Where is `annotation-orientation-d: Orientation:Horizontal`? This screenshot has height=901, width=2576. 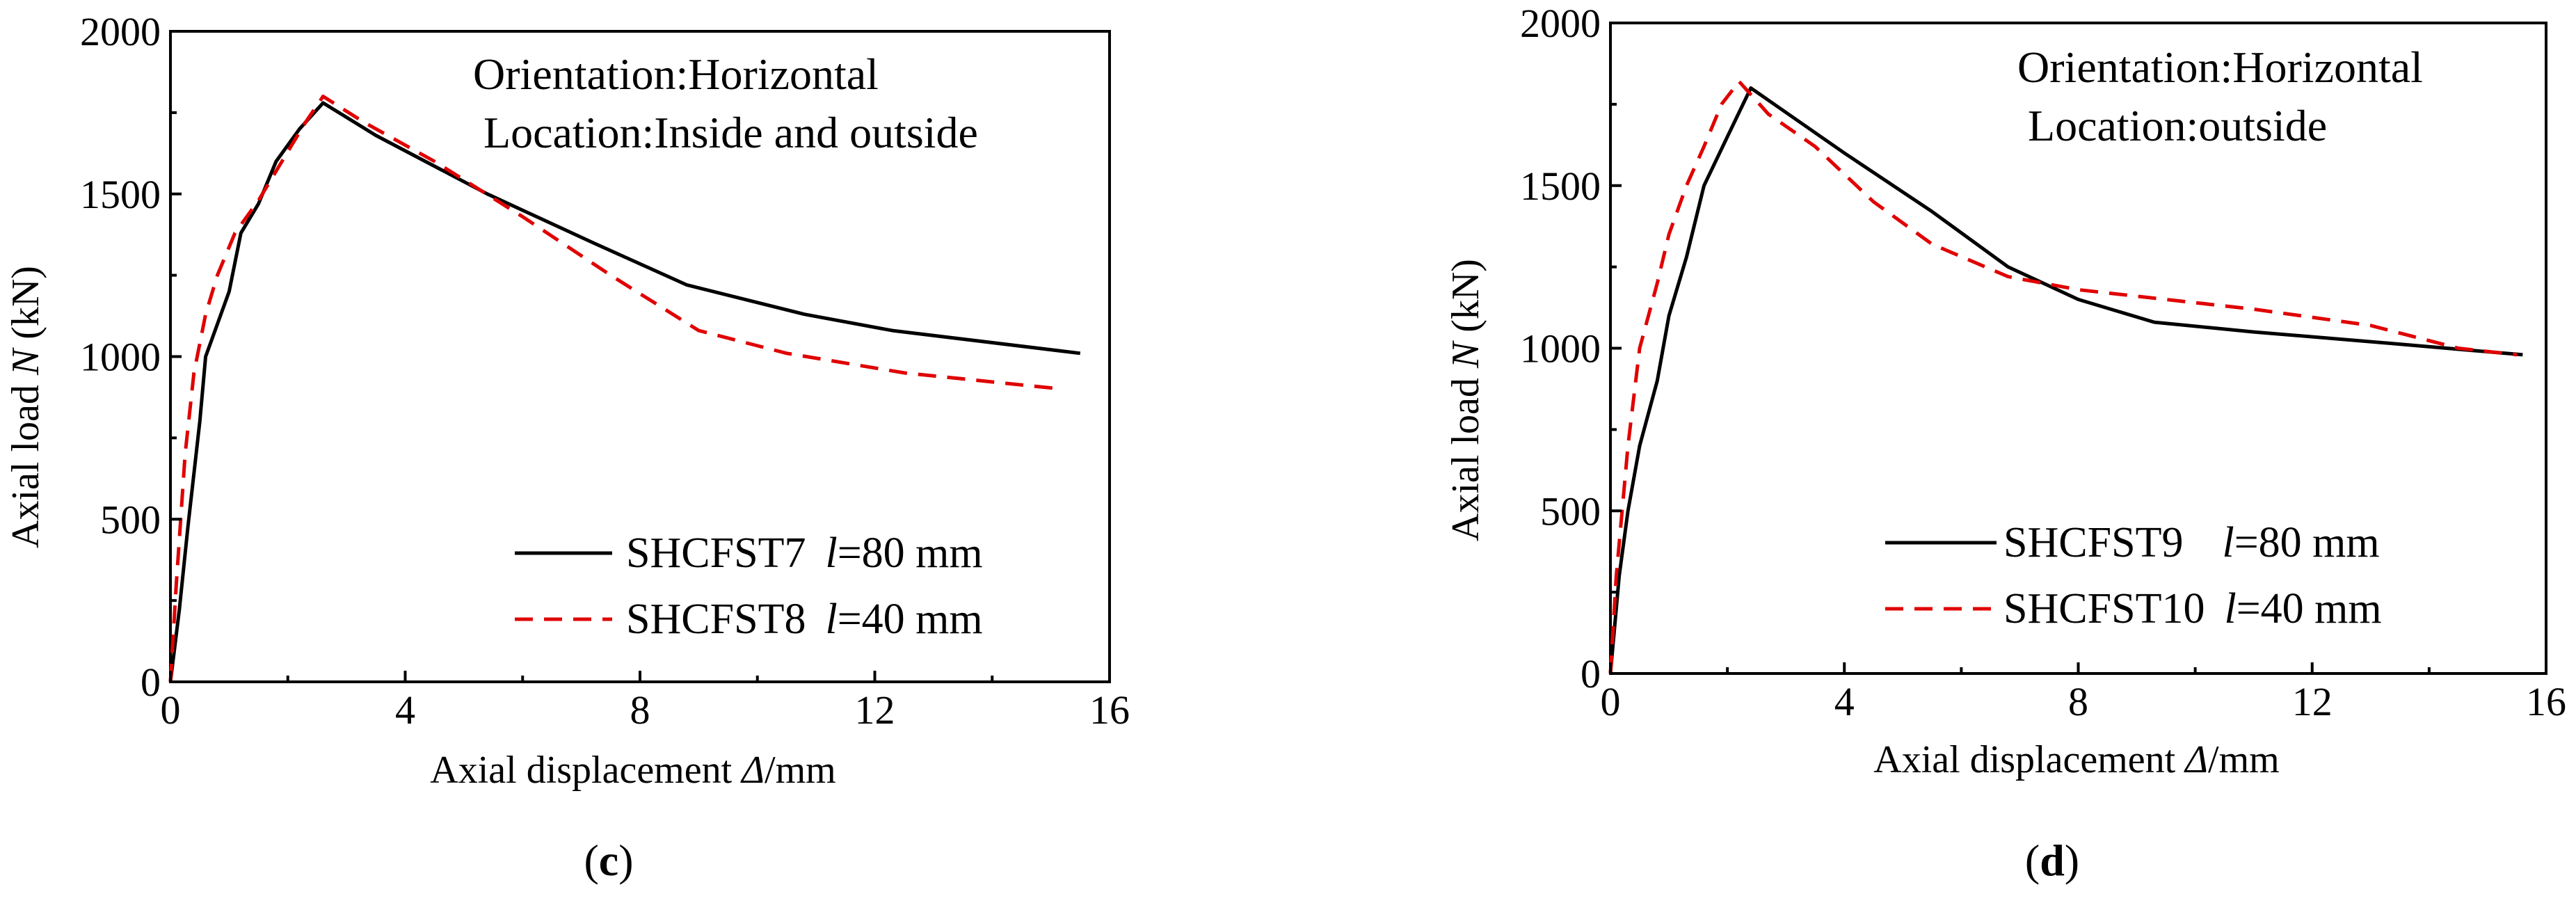
annotation-orientation-d: Orientation:Horizontal is located at coordinates (2220, 67).